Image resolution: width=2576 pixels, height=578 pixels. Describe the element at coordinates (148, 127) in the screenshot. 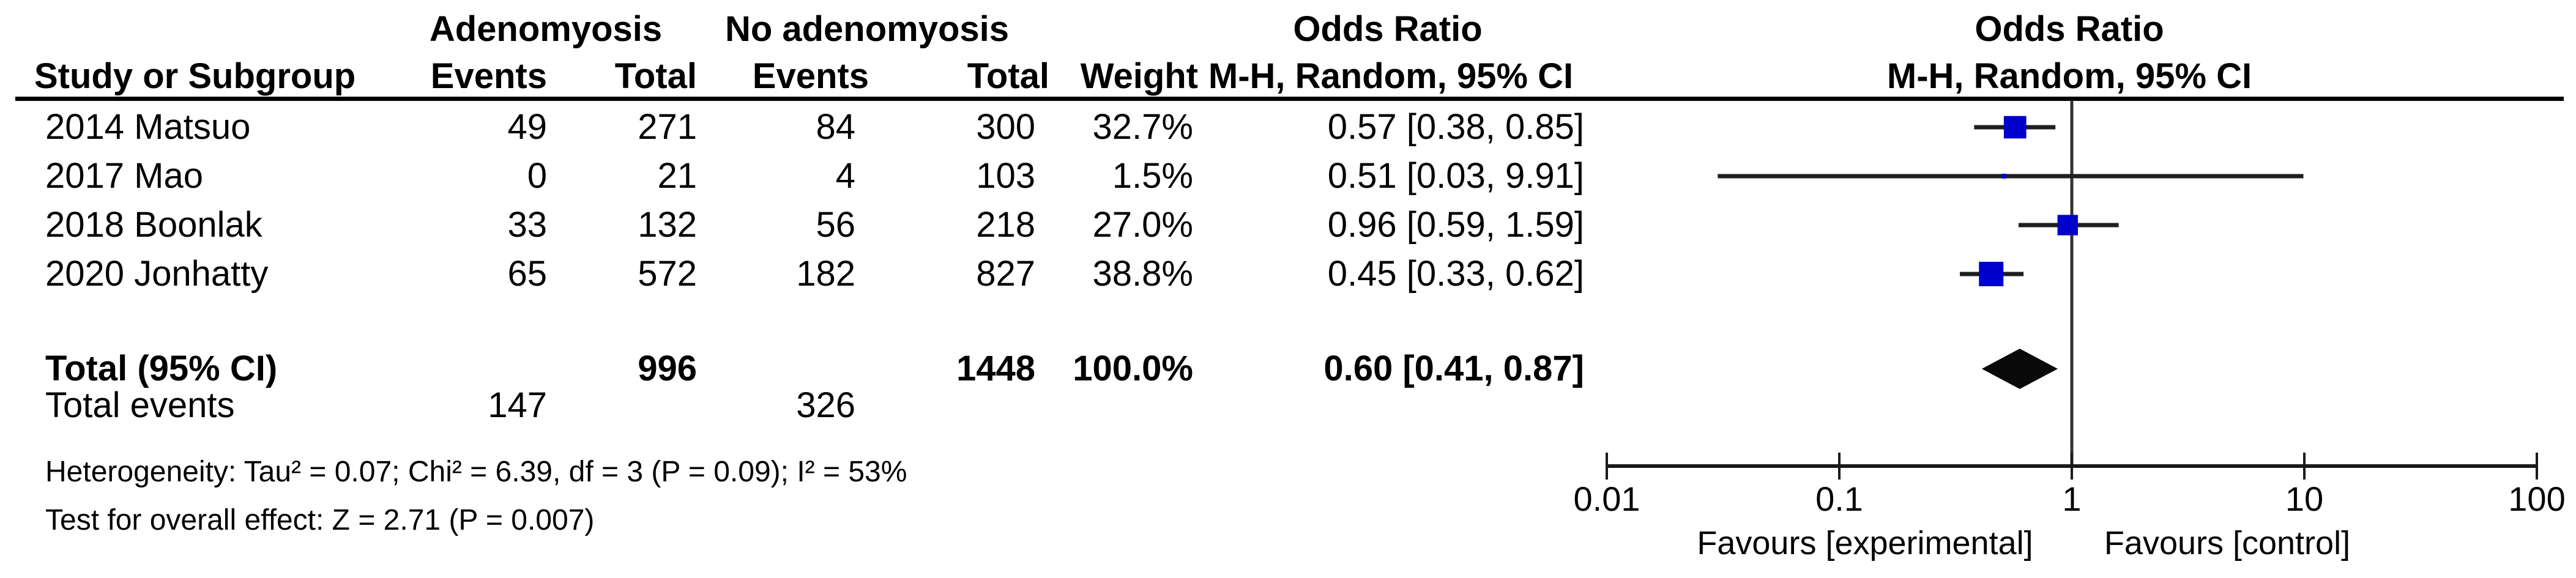

I see `study-name: 2014 Matsuo` at that location.